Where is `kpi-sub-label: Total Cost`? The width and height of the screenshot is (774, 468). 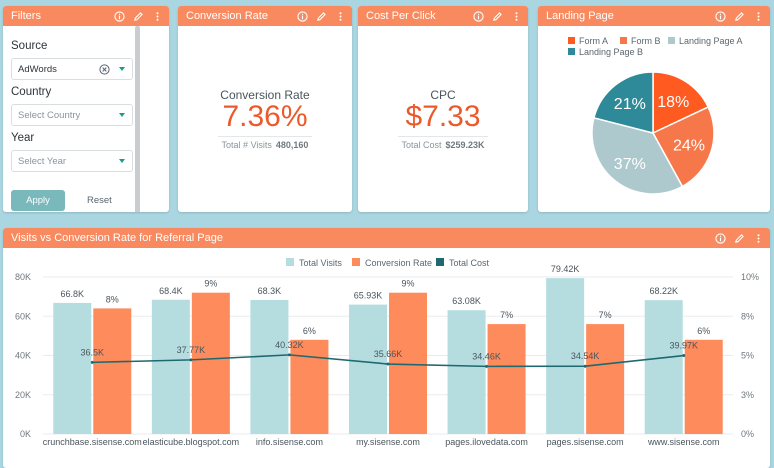
kpi-sub-label: Total Cost is located at coordinates (421, 145).